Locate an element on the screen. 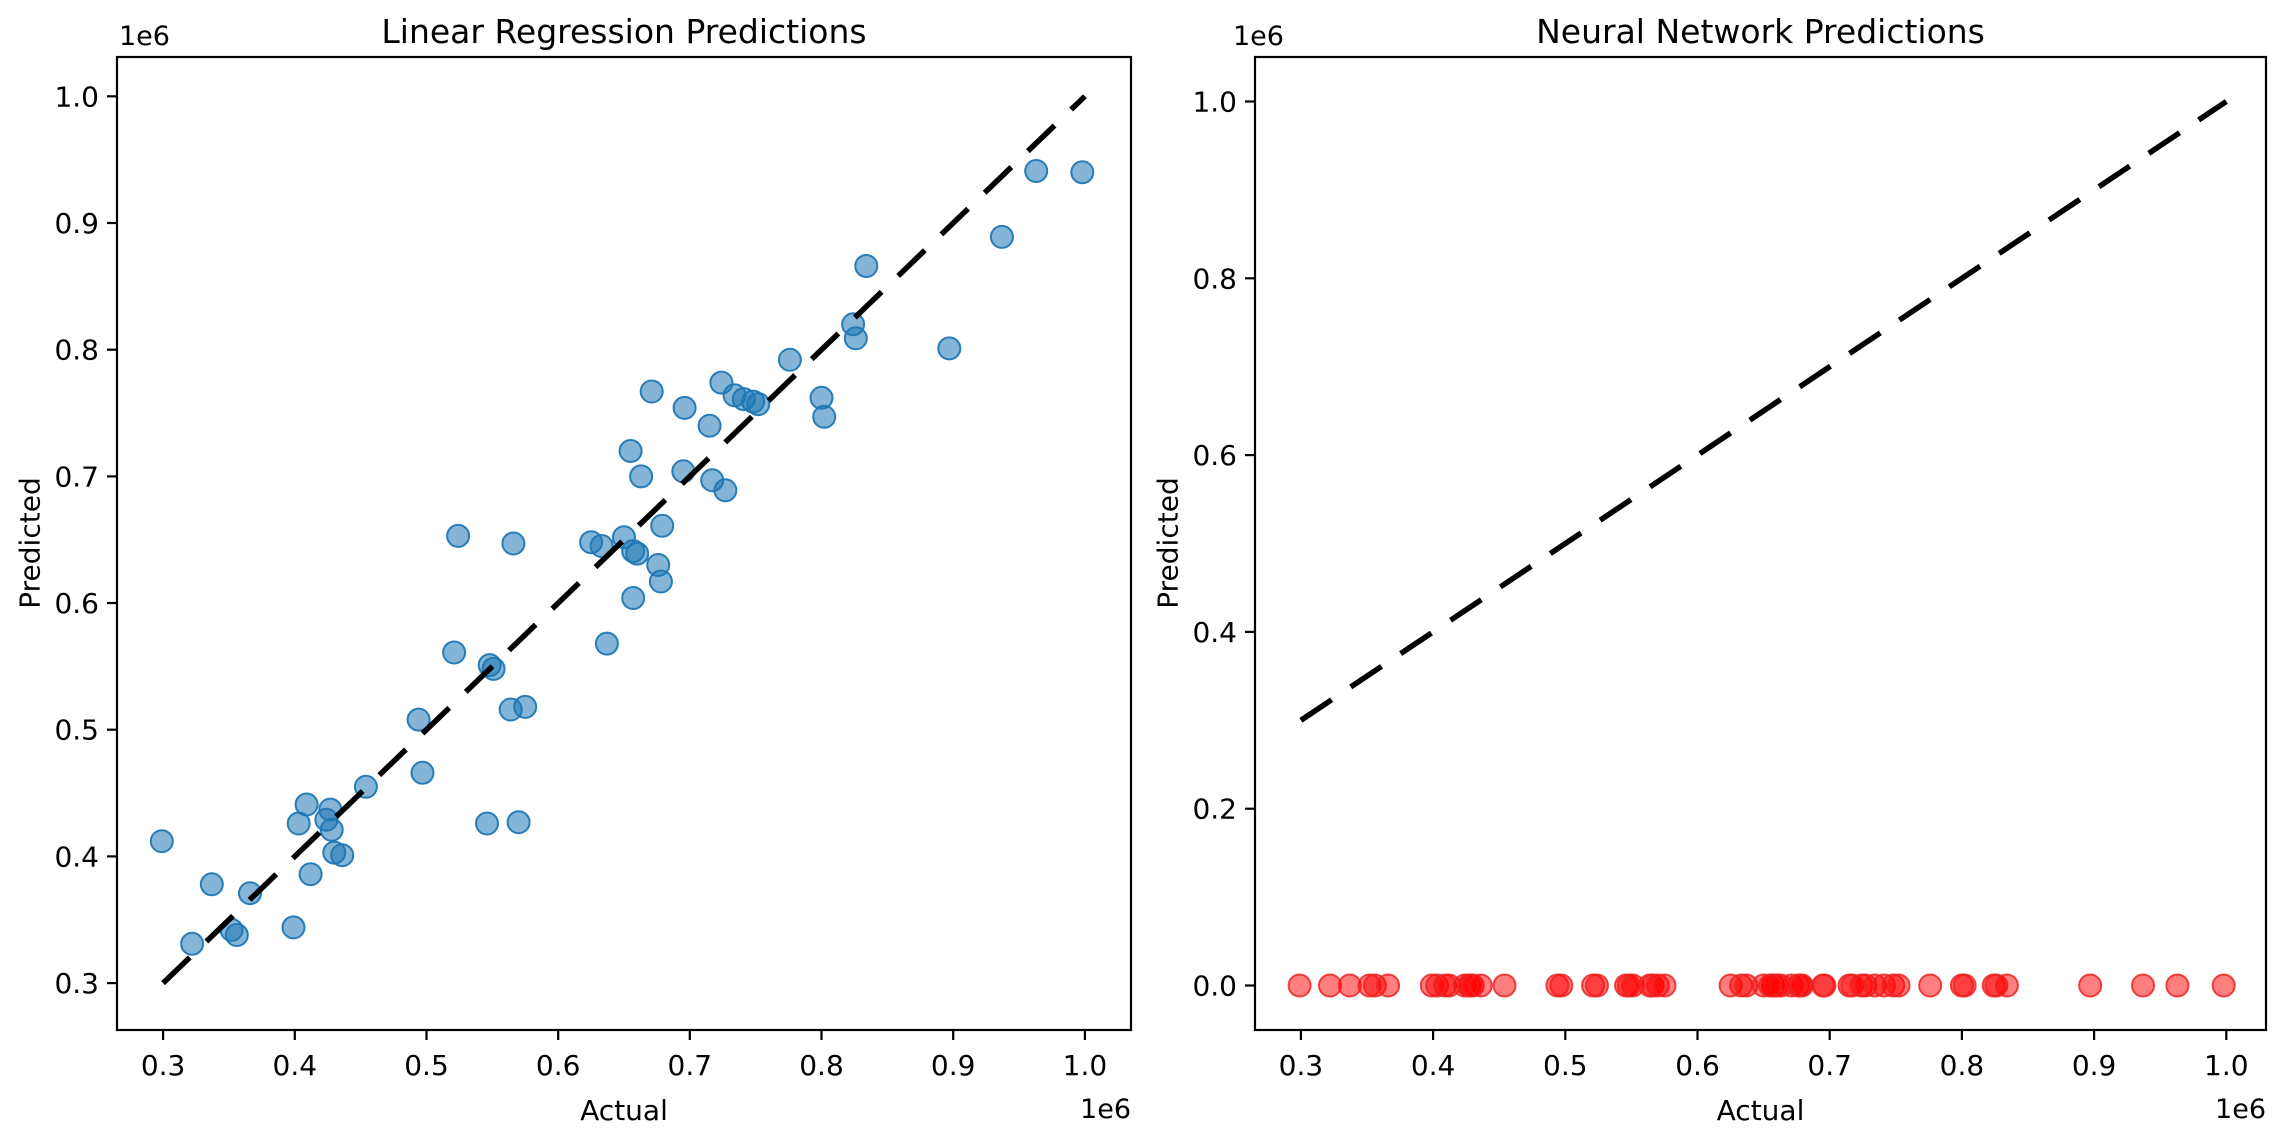 Image resolution: width=2284 pixels, height=1132 pixels. x-axis-label-left: Actual is located at coordinates (624, 1110).